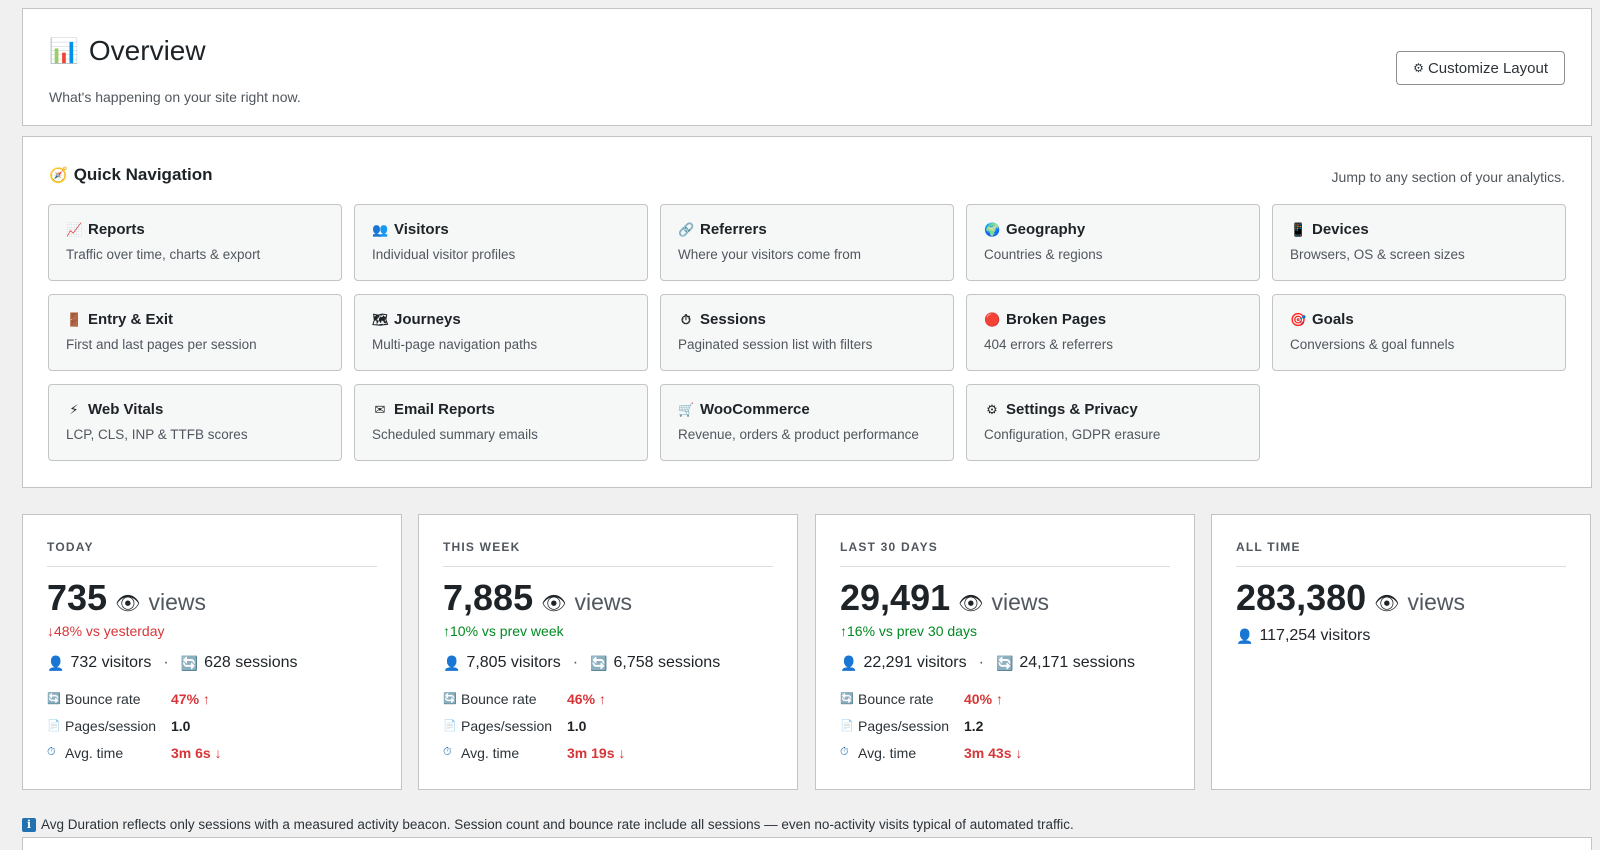 The width and height of the screenshot is (1600, 850). What do you see at coordinates (1333, 319) in the screenshot?
I see `nav-card-title: Goals` at bounding box center [1333, 319].